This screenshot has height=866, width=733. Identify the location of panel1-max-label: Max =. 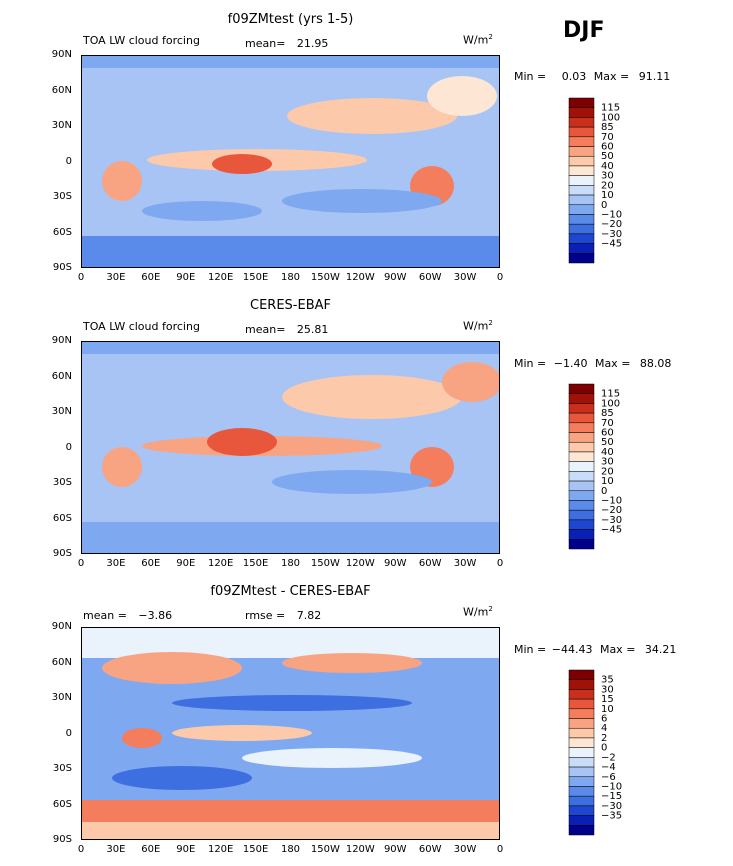
(611, 76).